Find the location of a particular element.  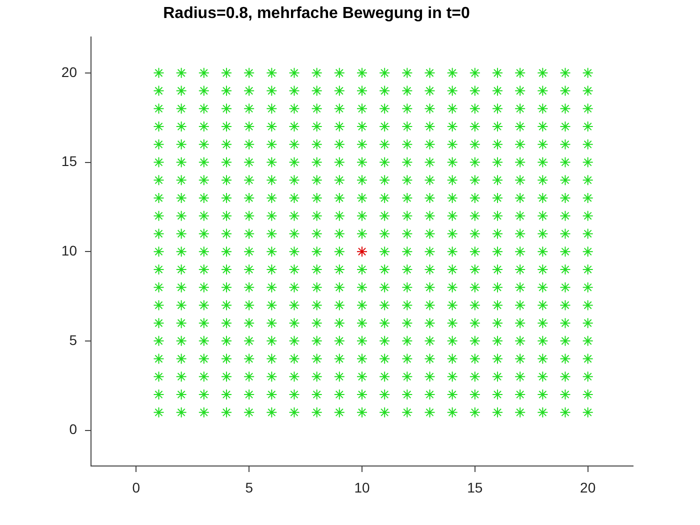

y-tick-label: 15 is located at coordinates (69, 161).